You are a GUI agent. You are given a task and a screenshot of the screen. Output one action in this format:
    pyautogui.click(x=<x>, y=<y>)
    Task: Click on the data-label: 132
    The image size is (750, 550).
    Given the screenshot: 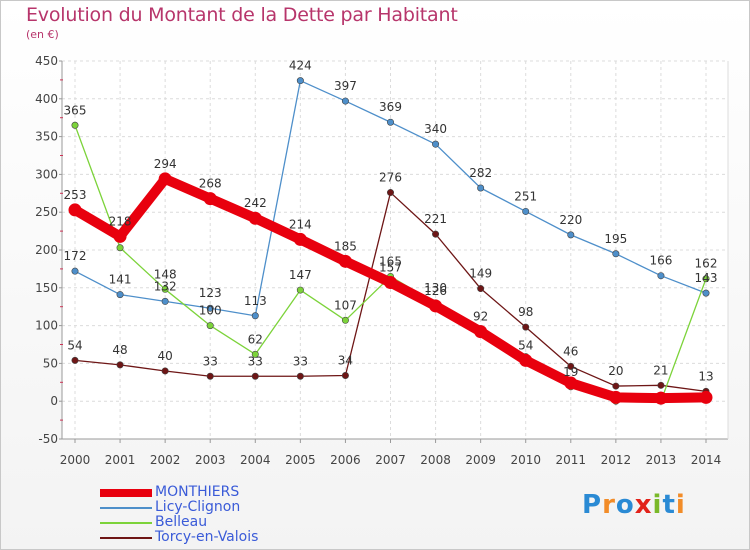 What is the action you would take?
    pyautogui.click(x=165, y=286)
    